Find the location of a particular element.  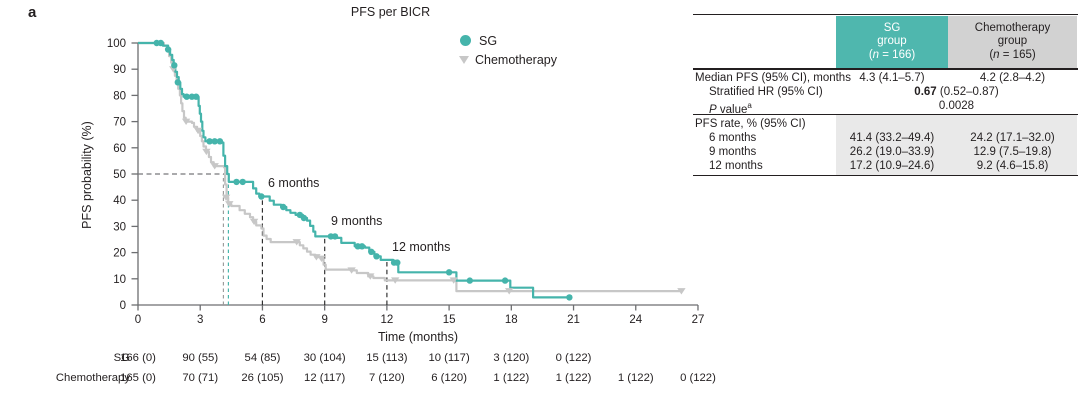

pfs-rate-header-row: PFS rate, % (95% CI) is located at coordinates (885, 124).